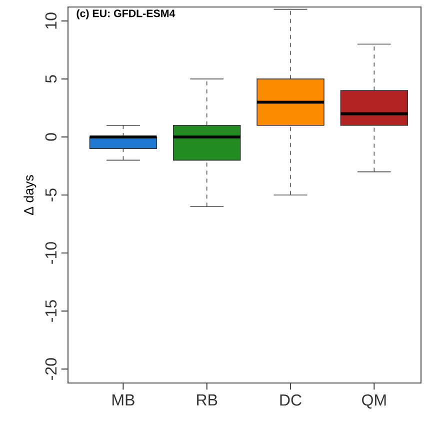  Describe the element at coordinates (51, 20) in the screenshot. I see `y-tick-label: 10` at that location.